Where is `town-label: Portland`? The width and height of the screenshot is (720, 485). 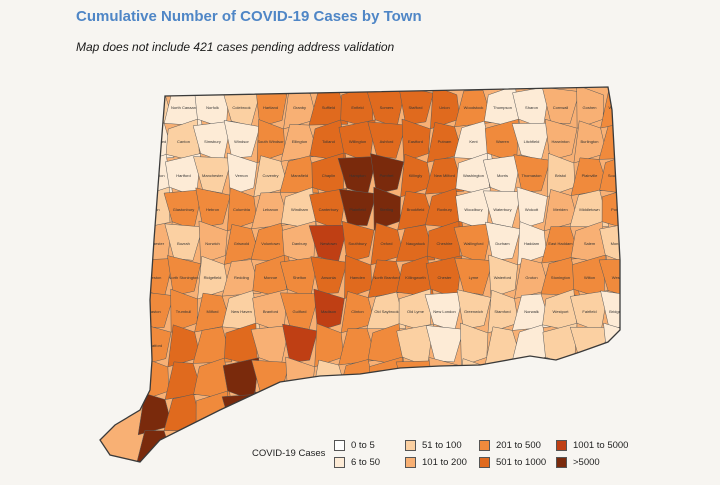 town-label: Portland is located at coordinates (618, 209).